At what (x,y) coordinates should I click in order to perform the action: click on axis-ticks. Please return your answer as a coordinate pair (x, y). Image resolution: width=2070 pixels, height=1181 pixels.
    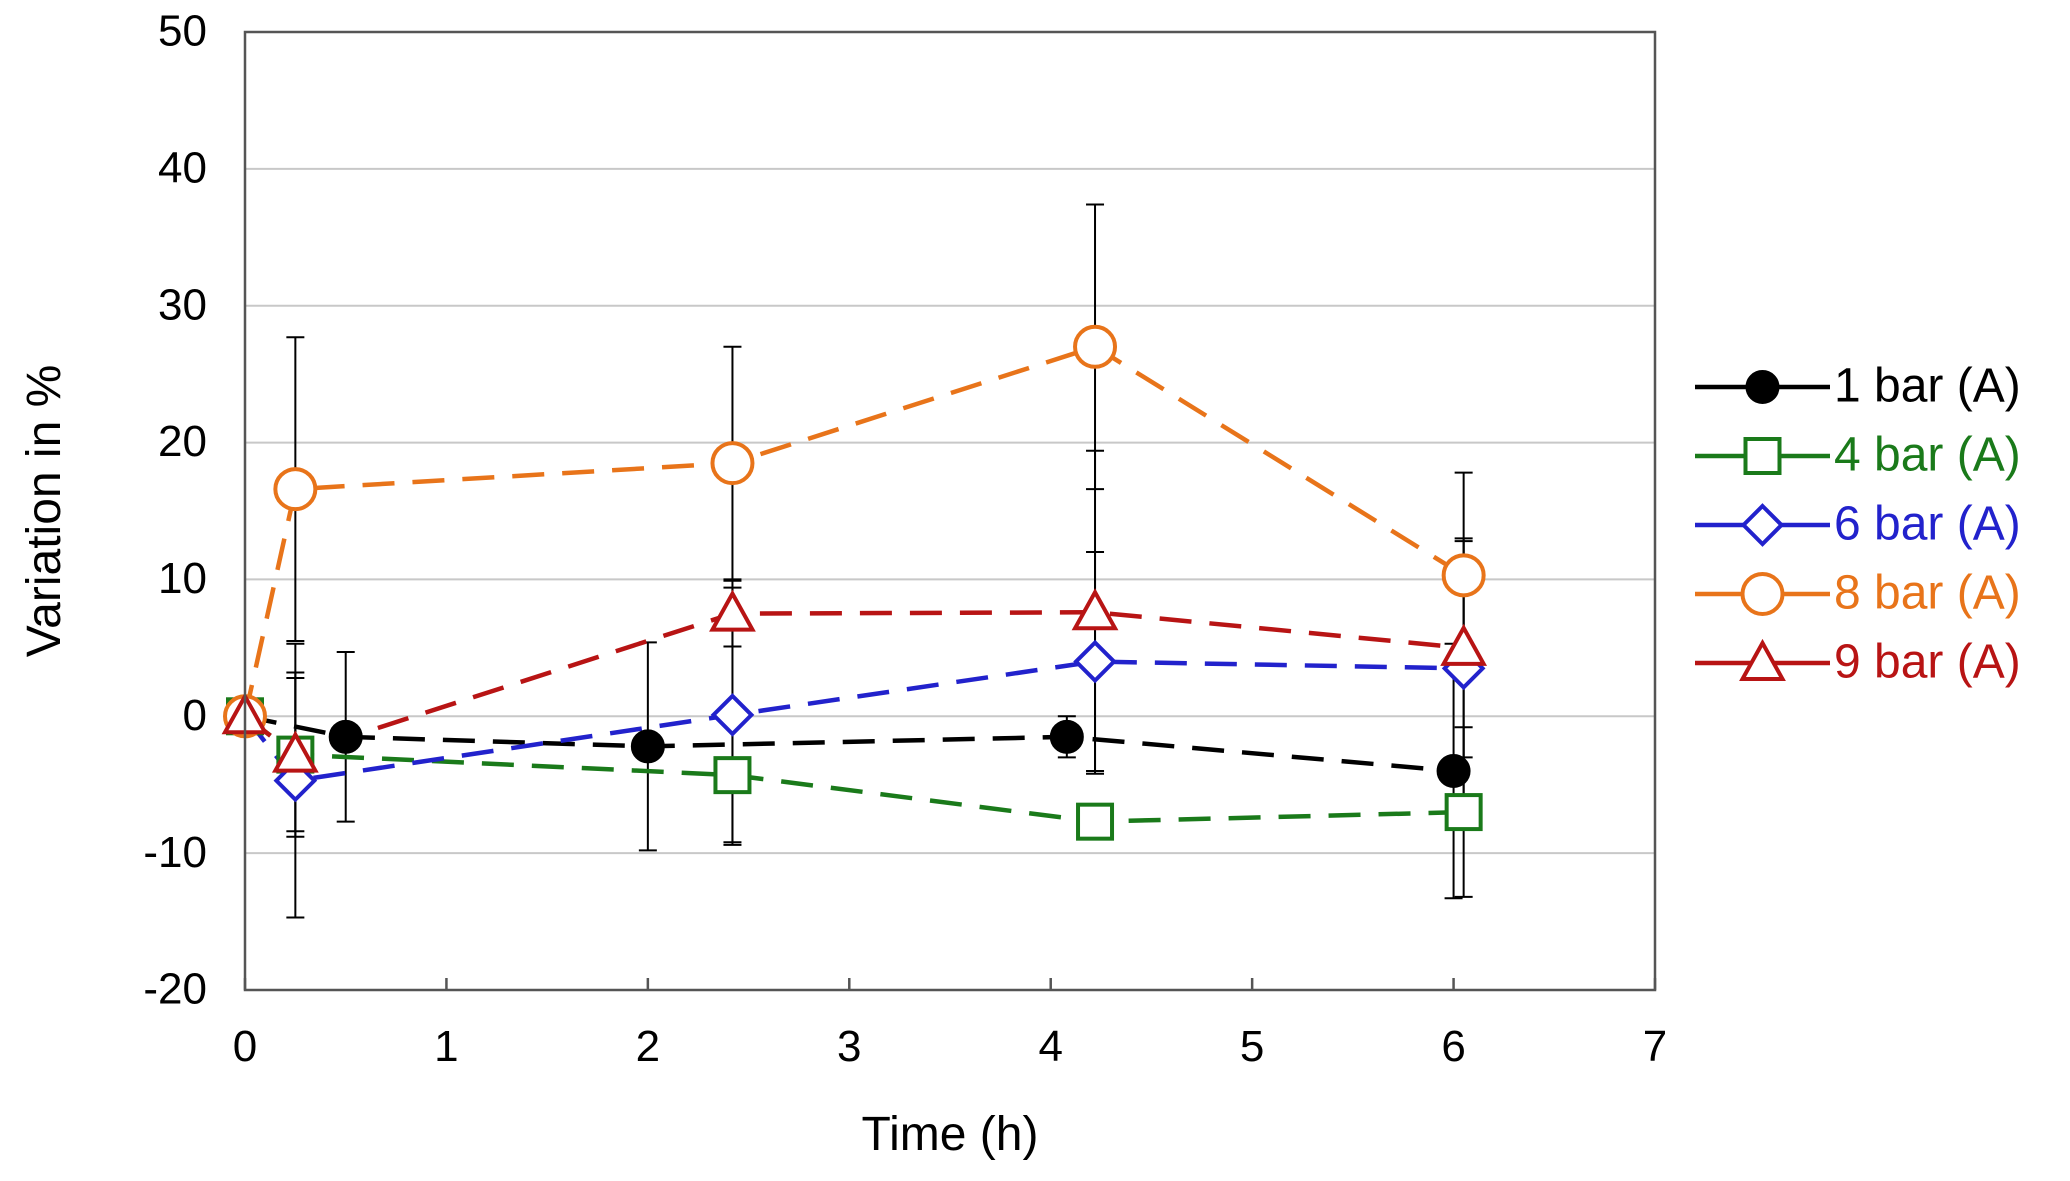
    Looking at the image, I should click on (950, 984).